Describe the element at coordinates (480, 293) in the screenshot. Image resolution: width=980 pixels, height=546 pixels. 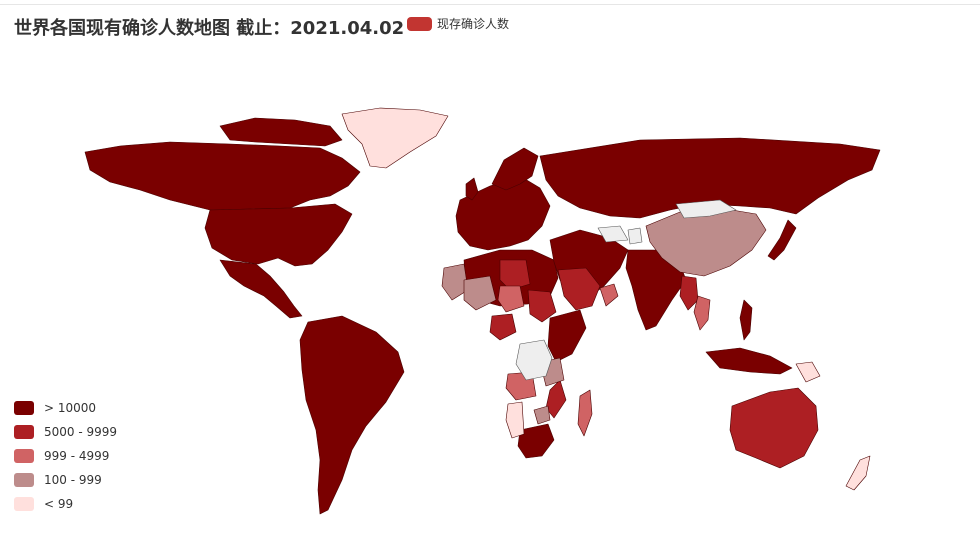
I see `country-mali` at that location.